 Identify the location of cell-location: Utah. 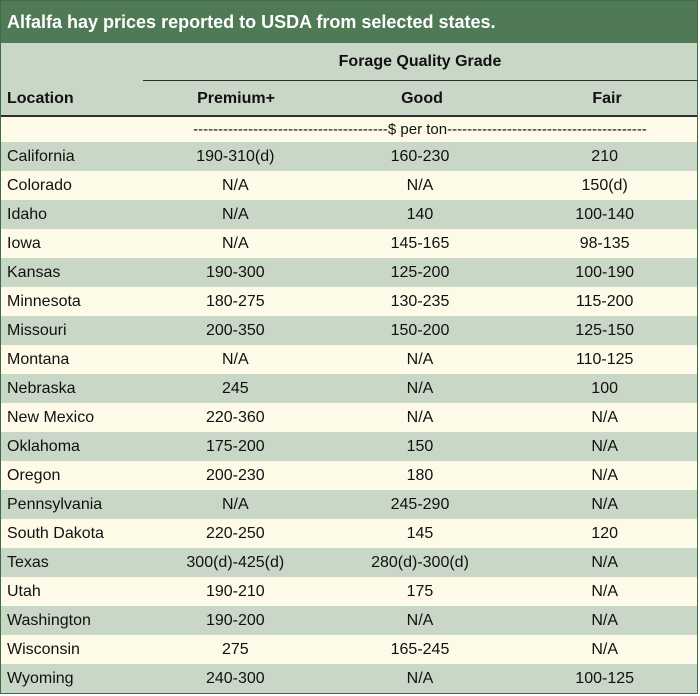
(24, 591).